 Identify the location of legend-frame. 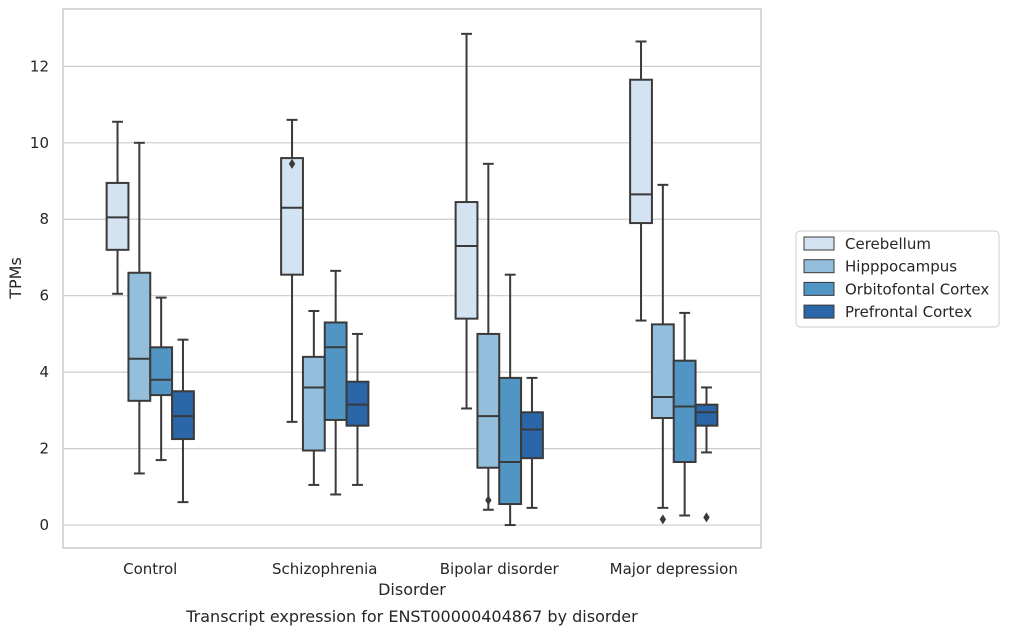
(897, 279).